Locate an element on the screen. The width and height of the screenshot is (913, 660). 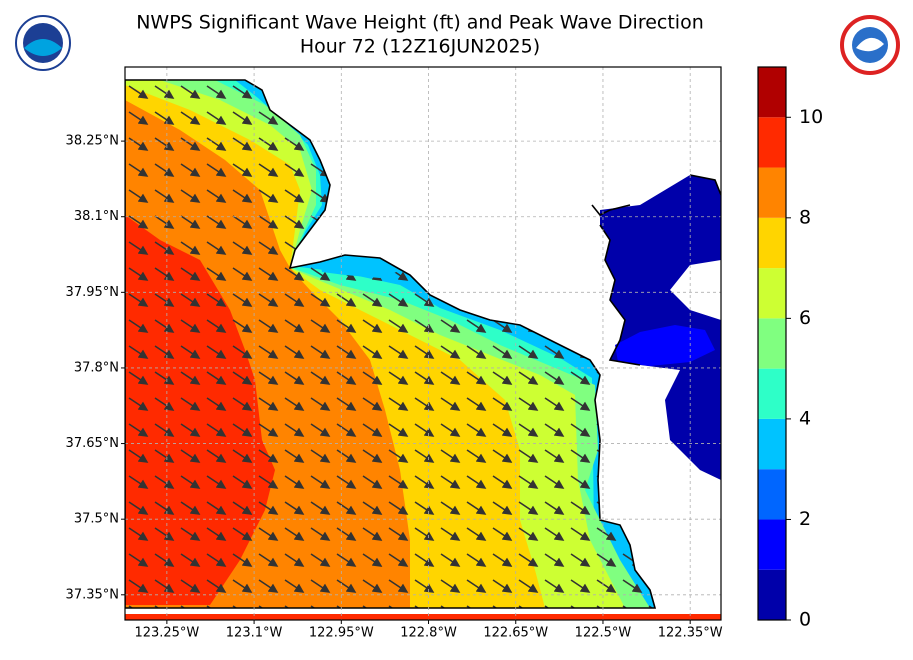
x-tick-label: 122.65°W is located at coordinates (515, 633).